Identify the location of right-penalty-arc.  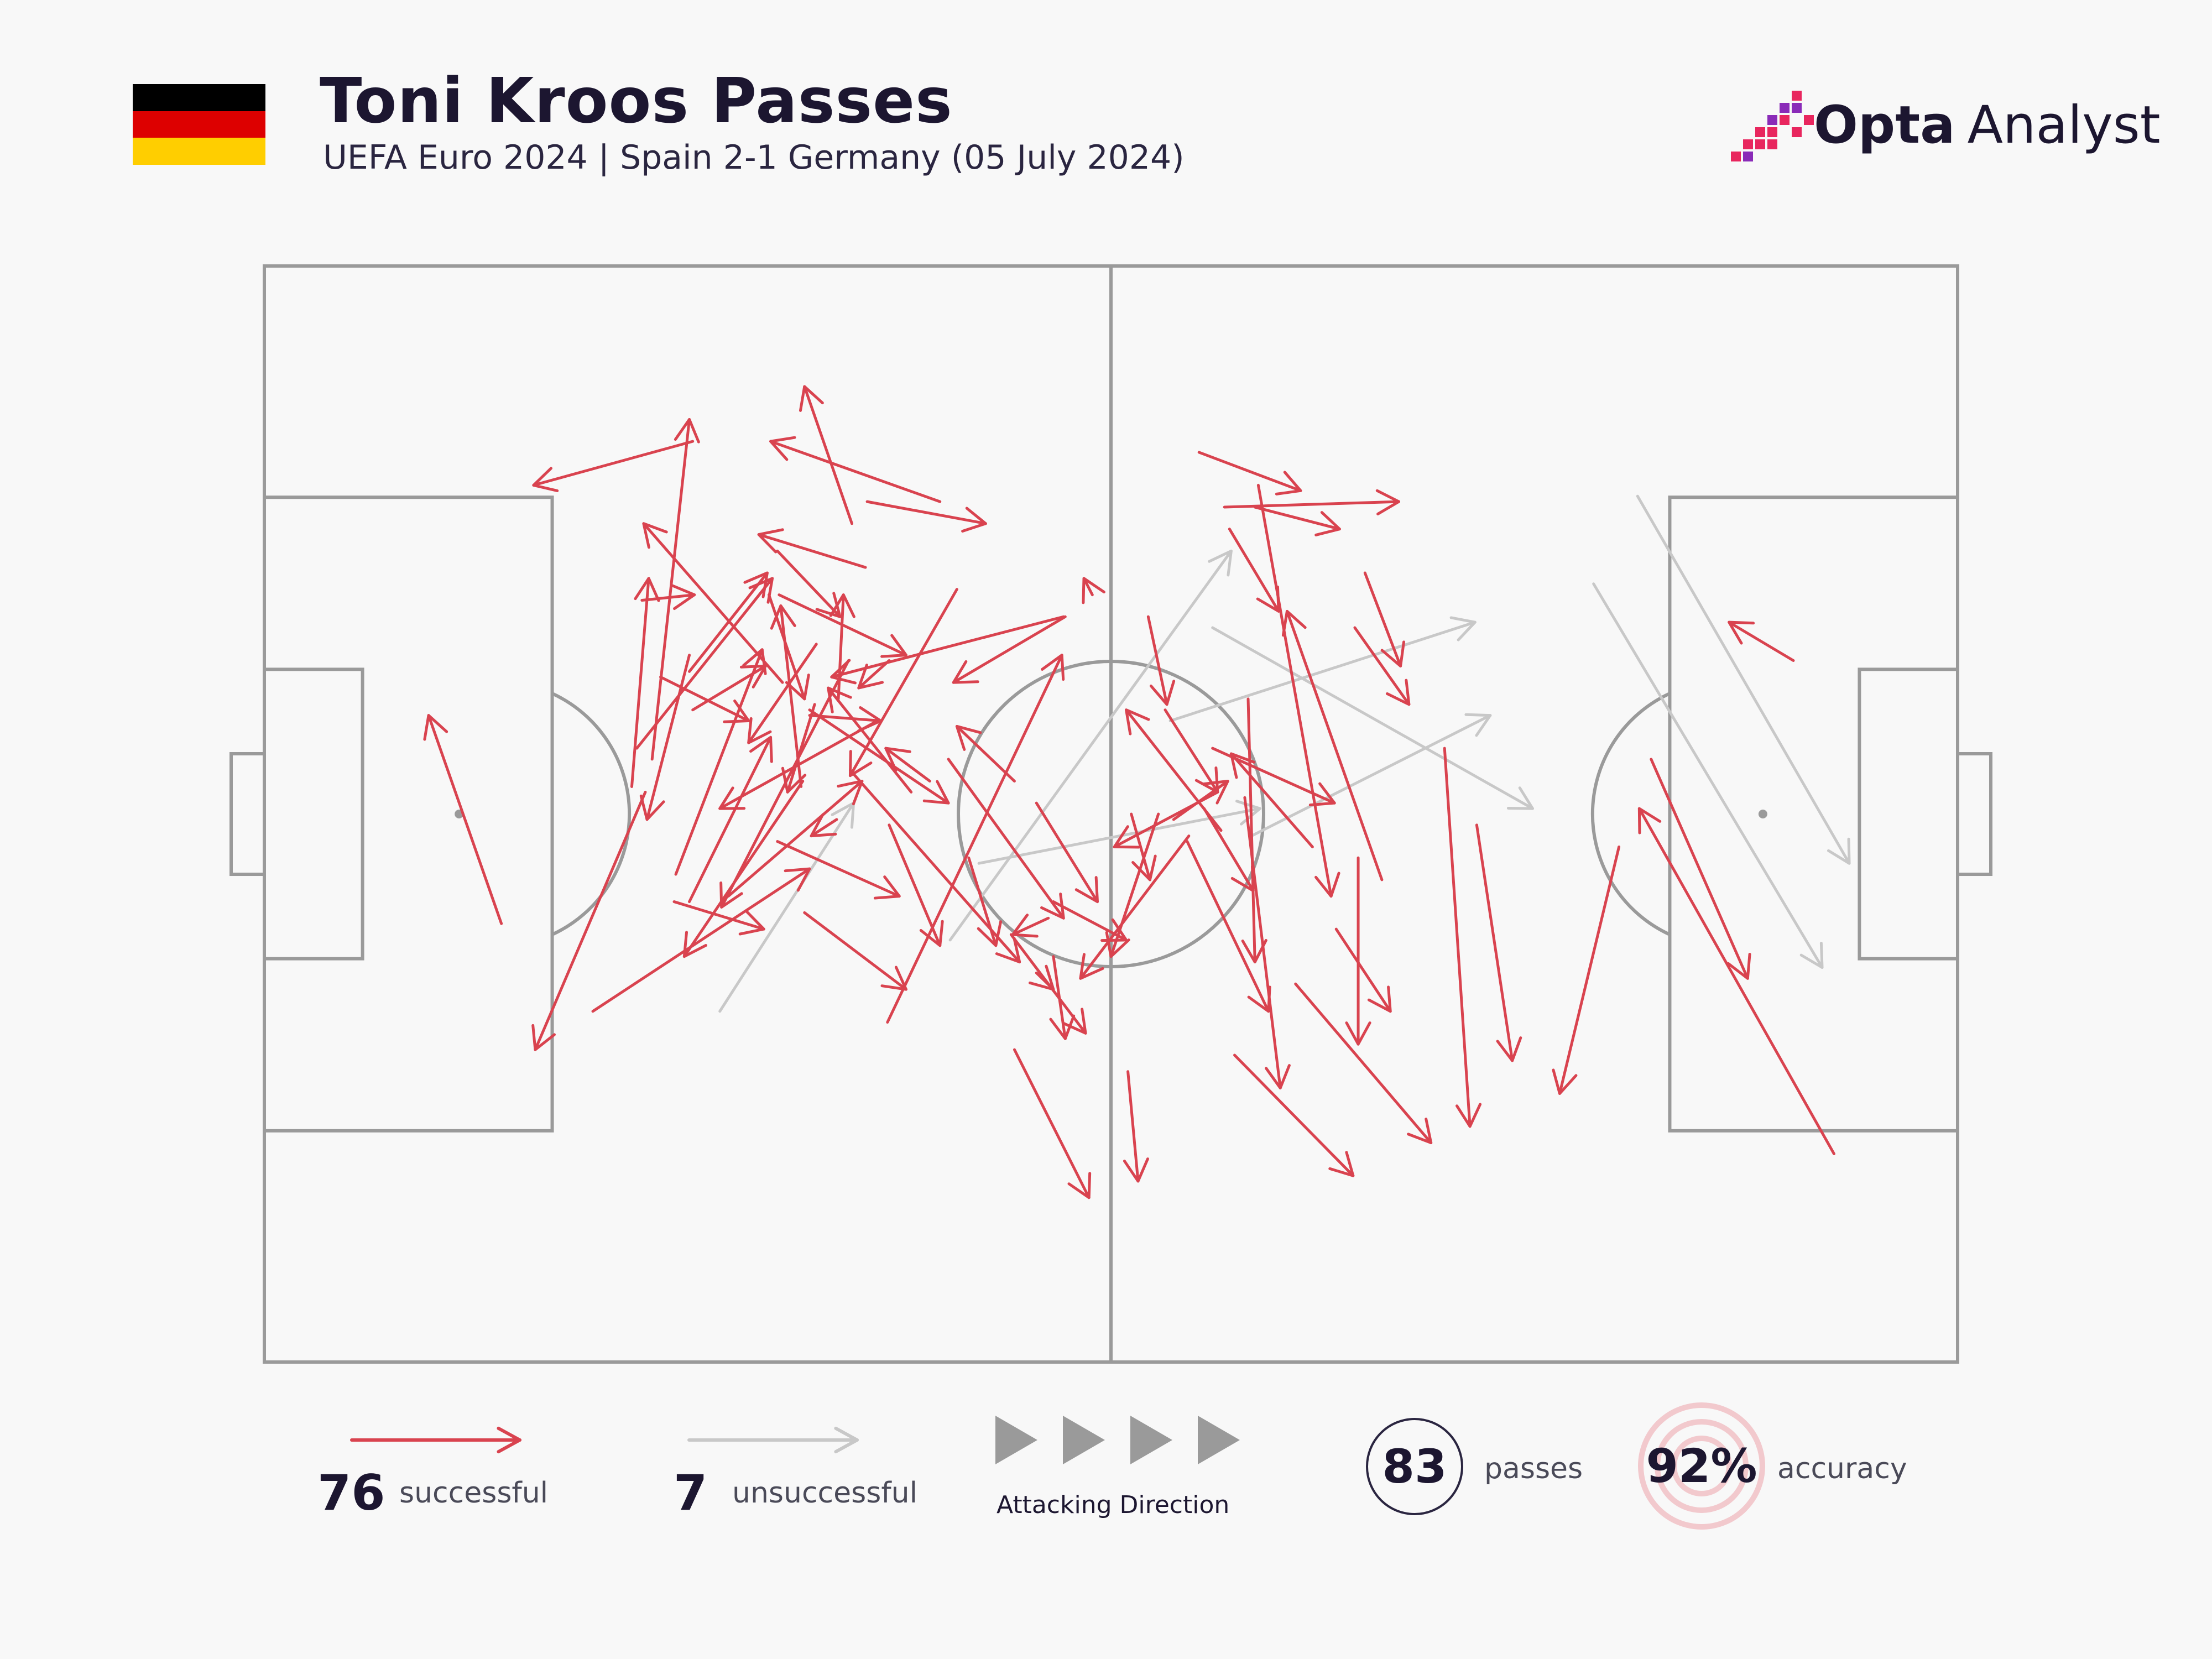
(1631, 814).